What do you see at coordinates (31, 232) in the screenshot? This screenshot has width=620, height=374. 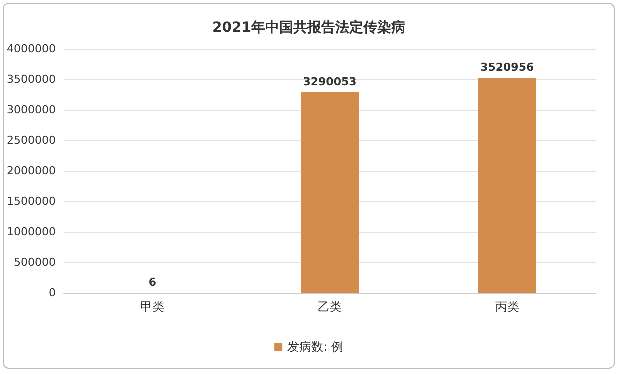 I see `y-tick-label: 1000000` at bounding box center [31, 232].